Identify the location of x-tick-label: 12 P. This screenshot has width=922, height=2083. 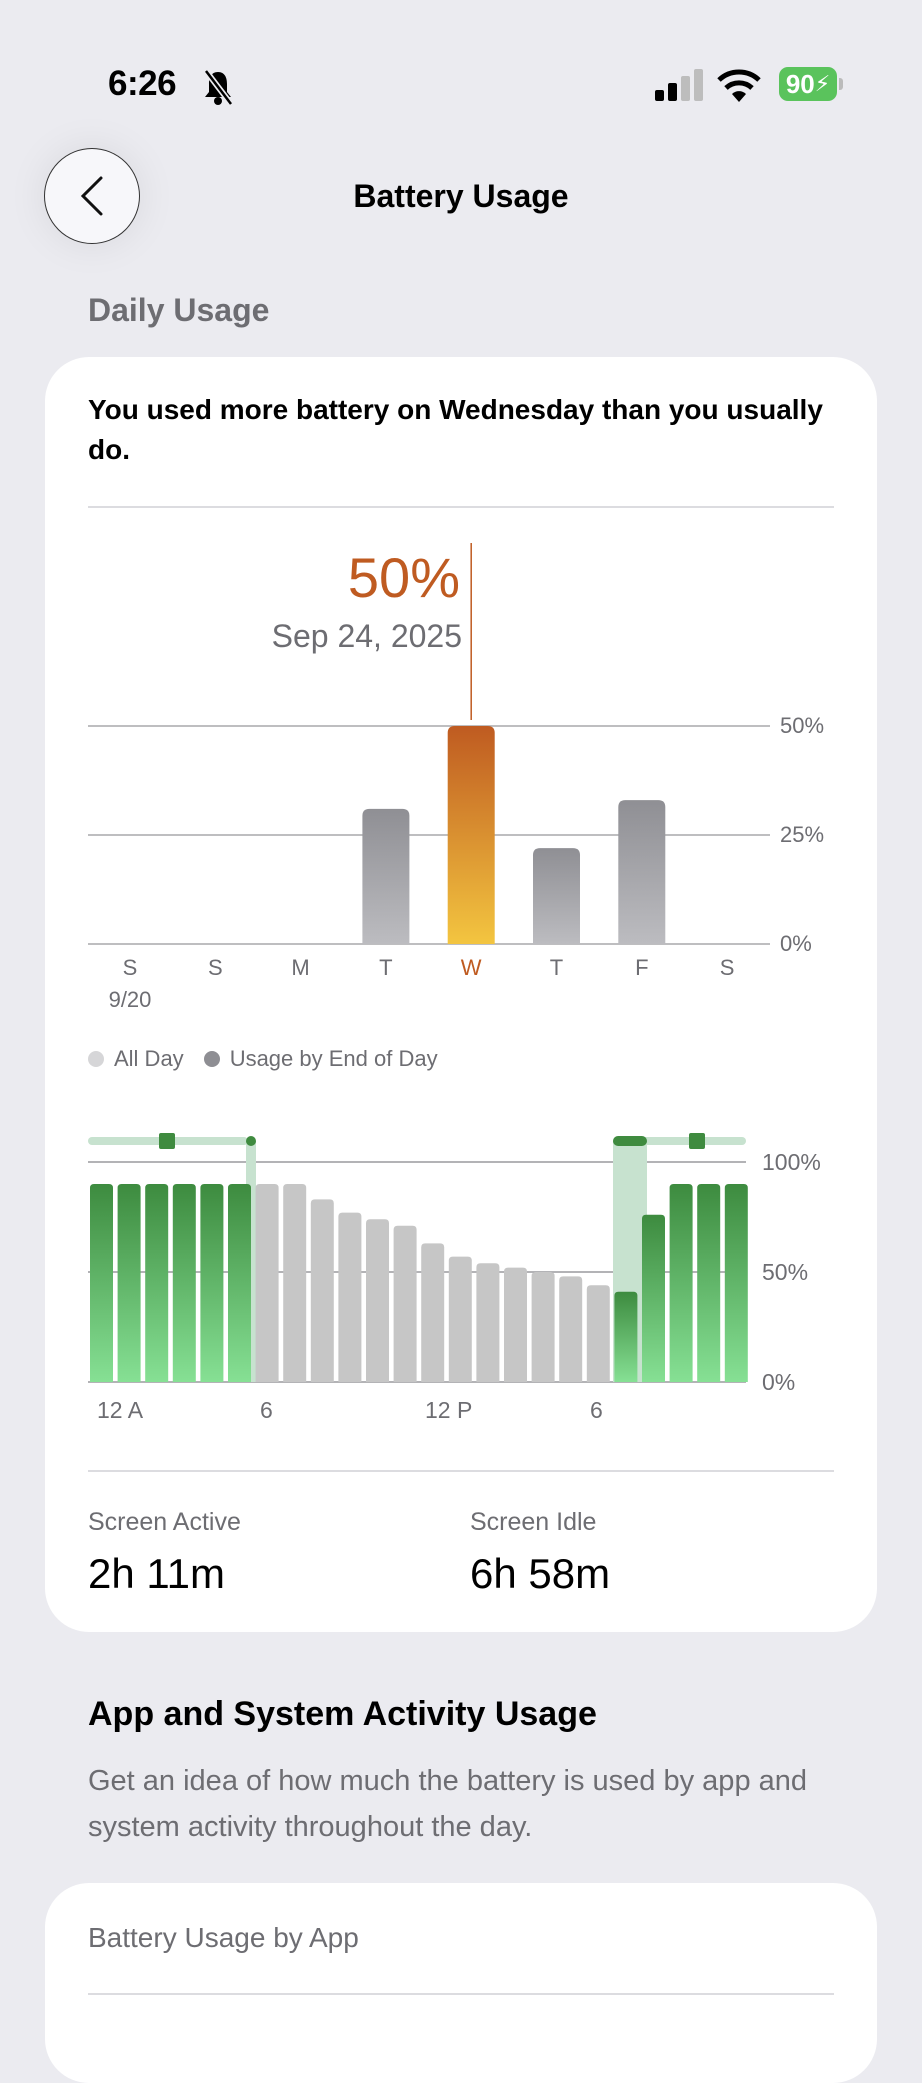
(449, 1410).